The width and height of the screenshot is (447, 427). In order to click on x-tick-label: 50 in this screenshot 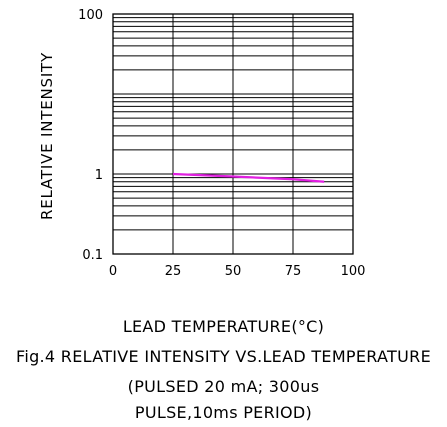, I will do `click(233, 271)`.